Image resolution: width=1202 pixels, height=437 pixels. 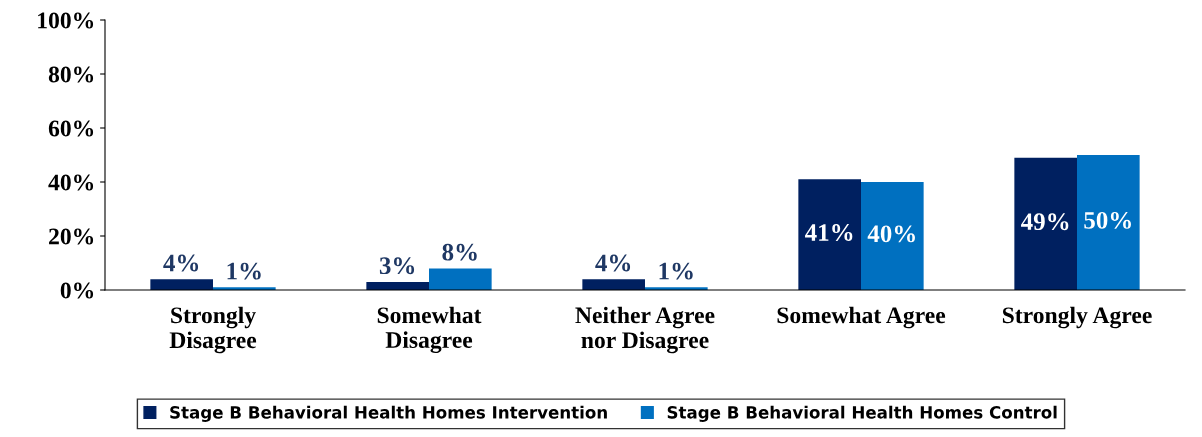 I want to click on x-tick-label: Somewhat Disagree, so click(x=429, y=329).